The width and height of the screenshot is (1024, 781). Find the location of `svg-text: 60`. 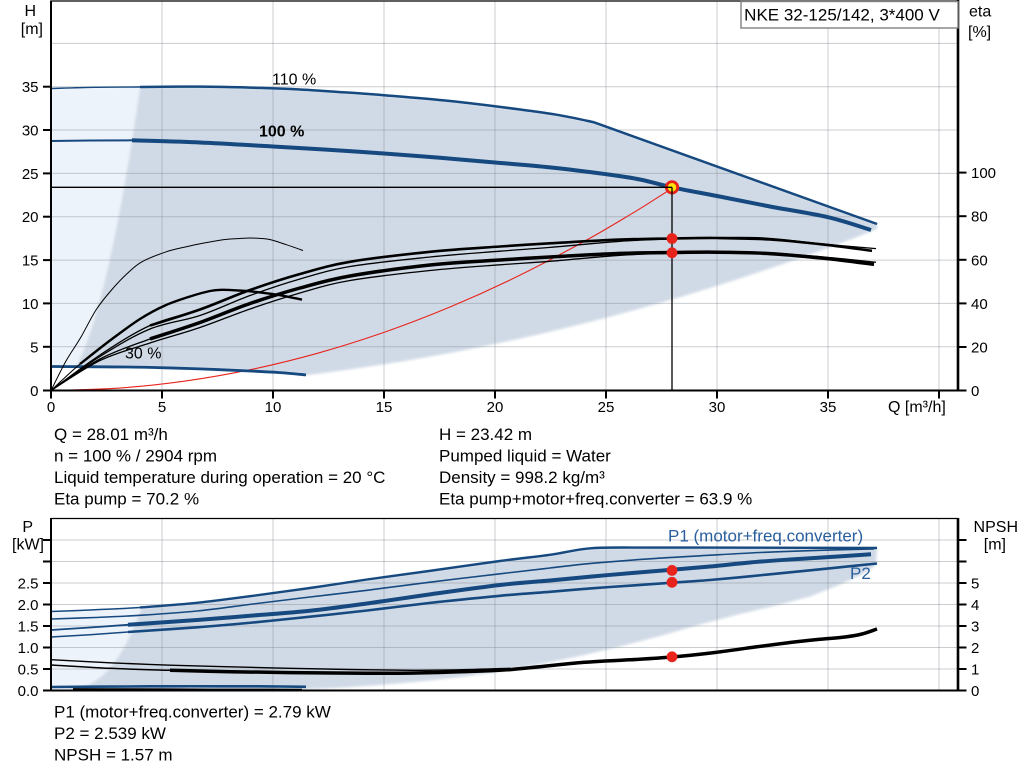

svg-text: 60 is located at coordinates (979, 260).